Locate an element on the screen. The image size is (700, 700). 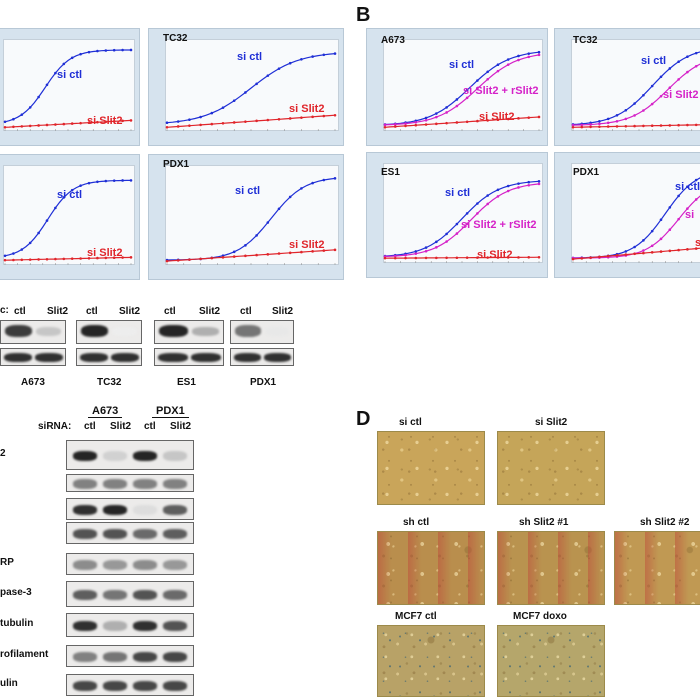
blot-c-prefix: c: is located at coordinates (4, 310).